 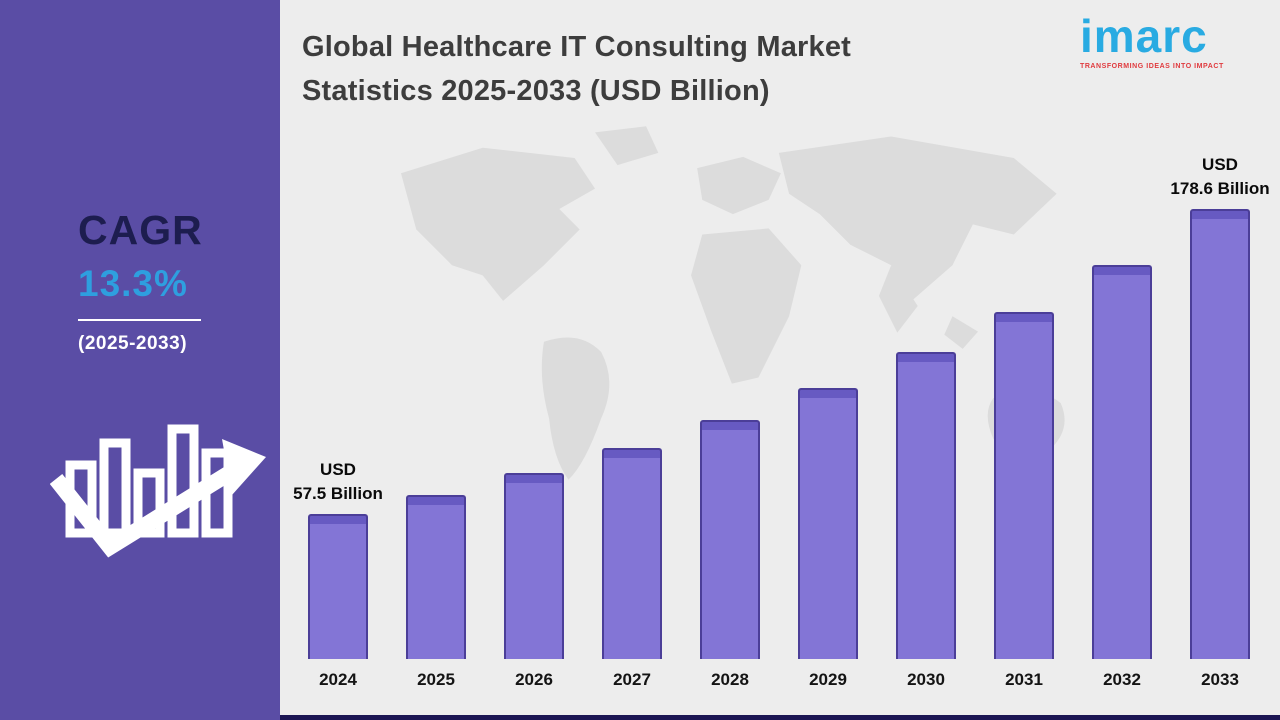 What do you see at coordinates (1144, 36) in the screenshot?
I see `imarc-logo-text: imarc` at bounding box center [1144, 36].